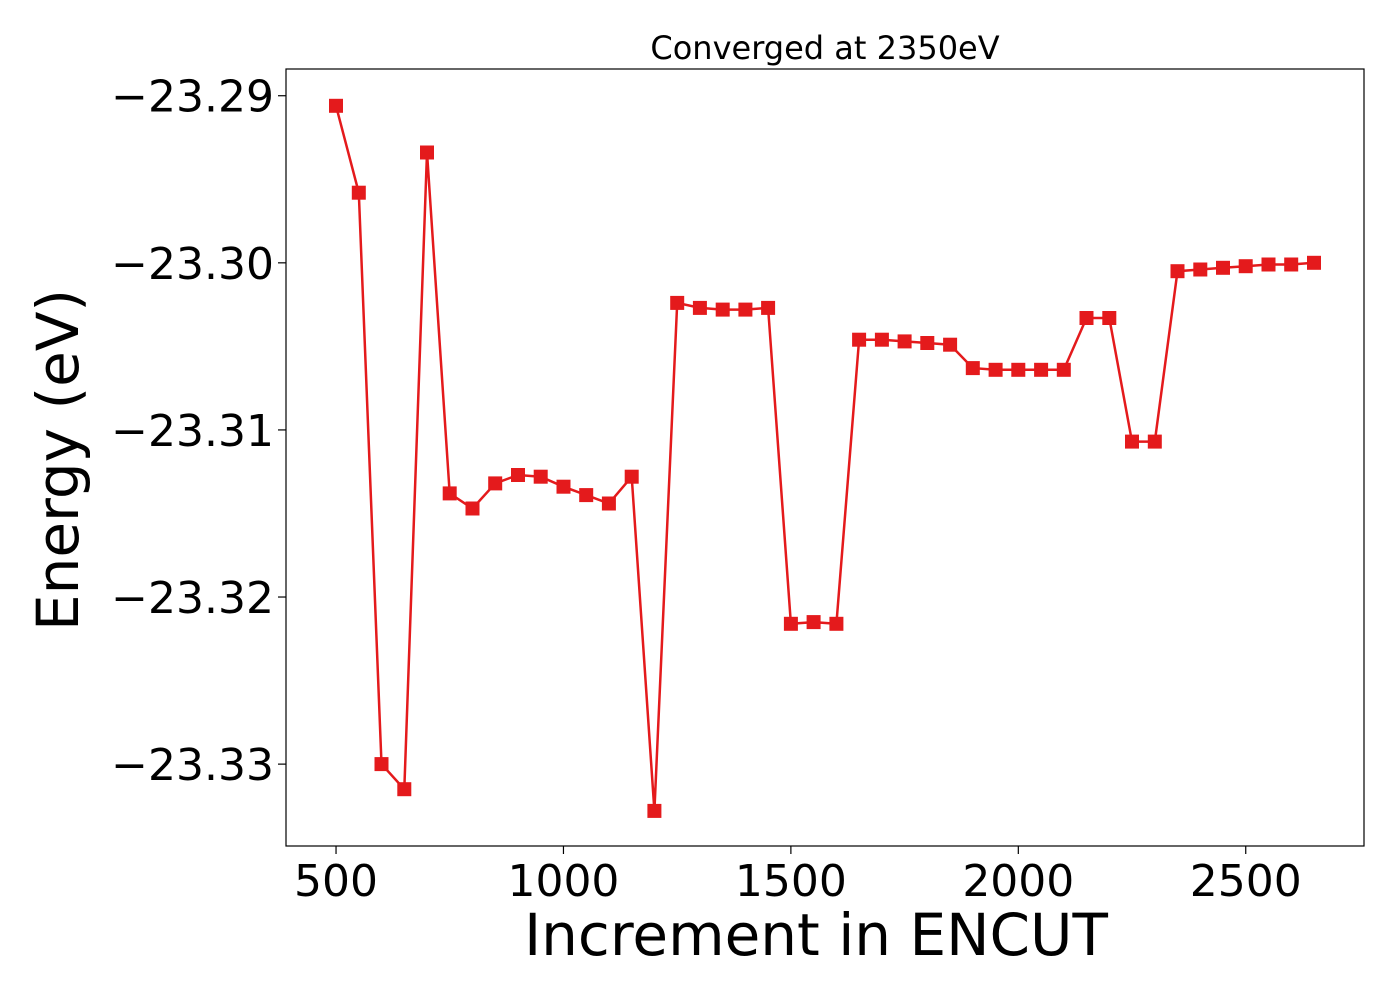 The image size is (1400, 1000). Describe the element at coordinates (824, 48) in the screenshot. I see `chart-title: Converged at 2350eV` at that location.